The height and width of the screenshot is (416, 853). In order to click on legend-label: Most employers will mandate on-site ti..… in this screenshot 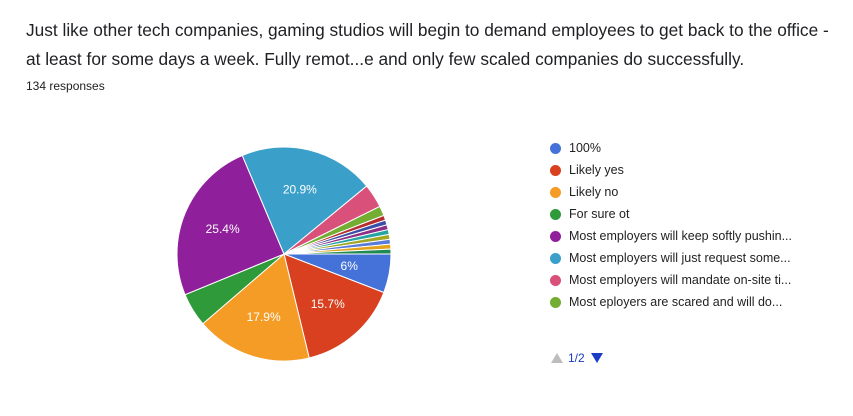, I will do `click(680, 280)`.